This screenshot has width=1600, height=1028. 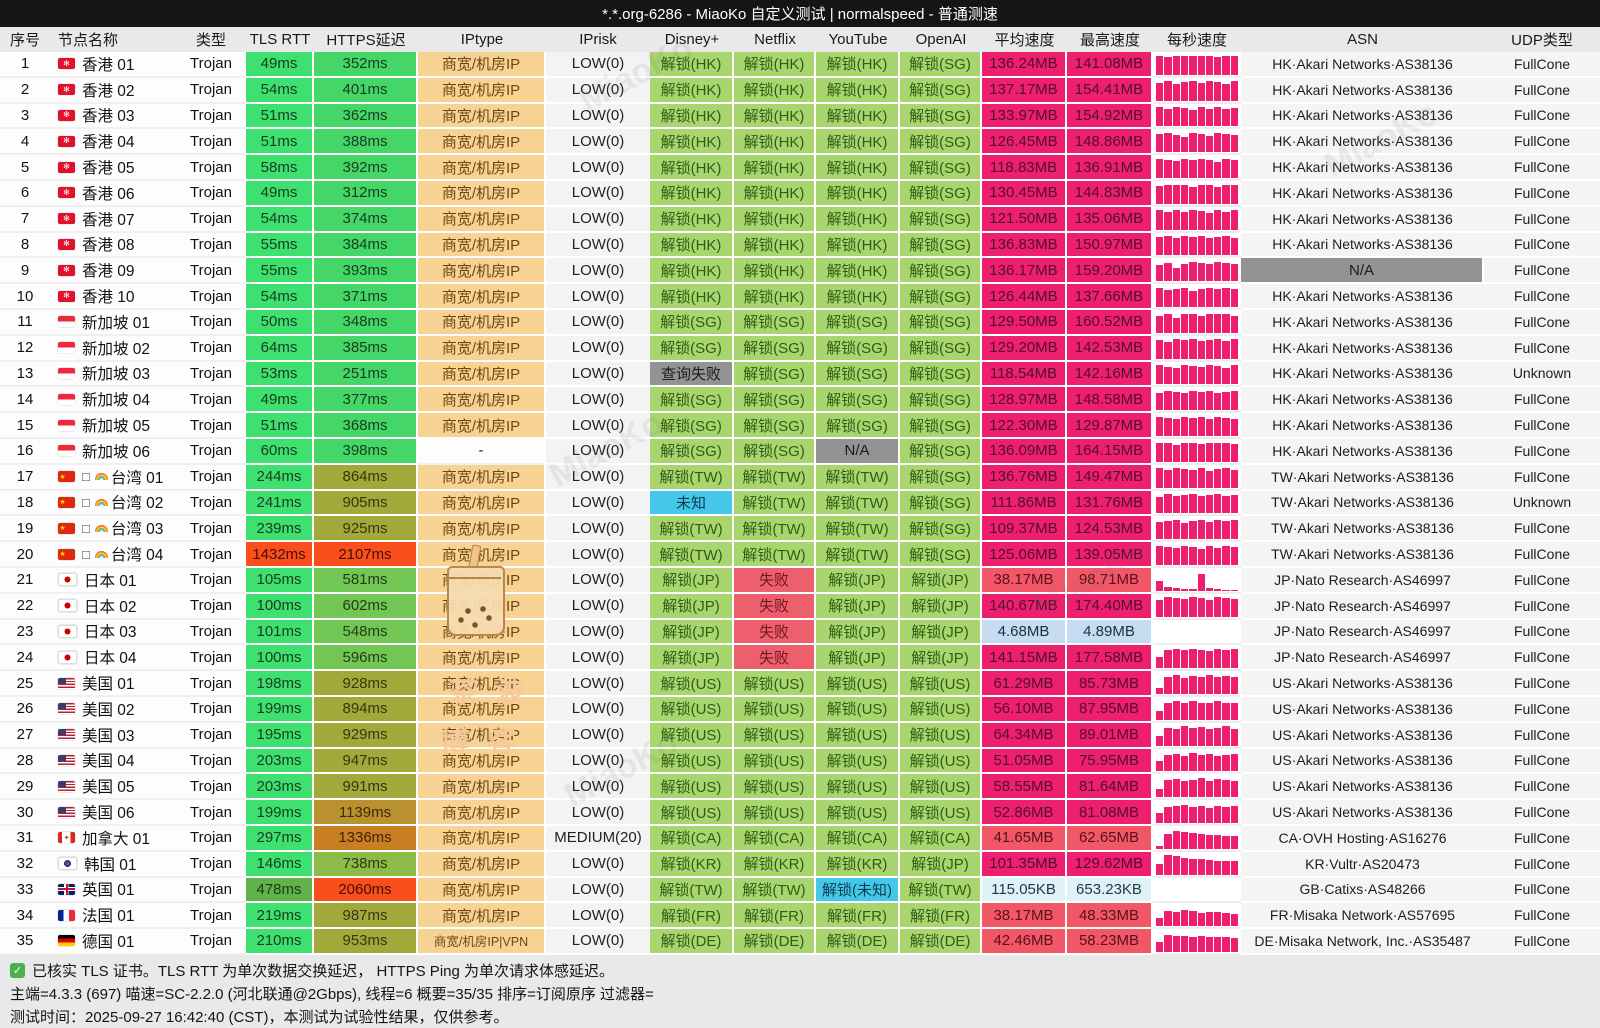 I want to click on cell-avg-speed: 130.45MB, so click(x=1024, y=193).